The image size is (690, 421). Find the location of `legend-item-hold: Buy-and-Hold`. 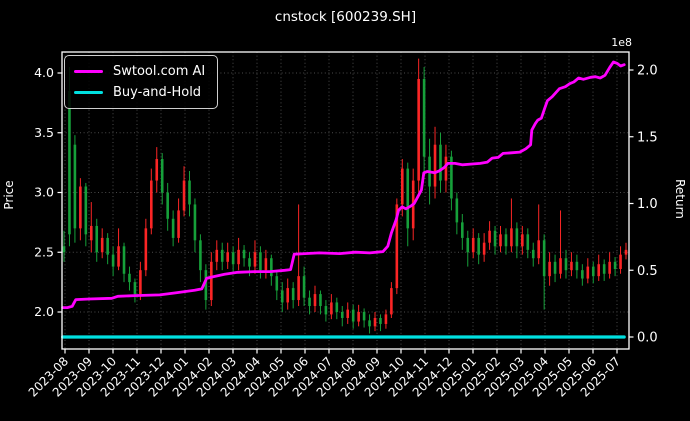

legend-item-hold: Buy-and-Hold is located at coordinates (139, 92).